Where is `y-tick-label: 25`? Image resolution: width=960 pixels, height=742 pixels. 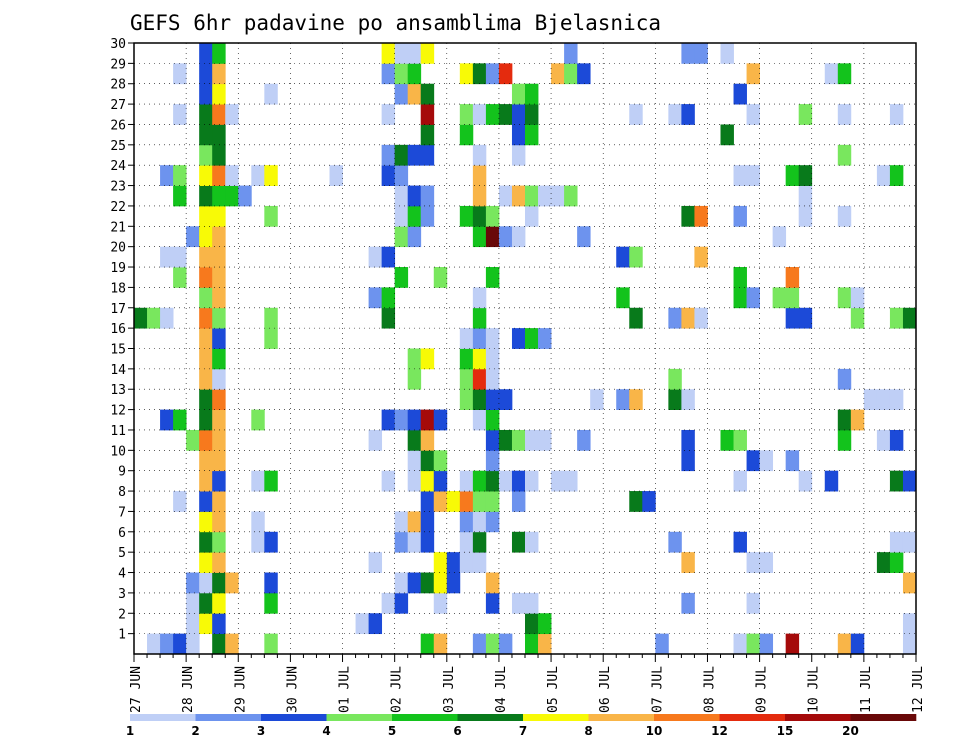 y-tick-label: 25 is located at coordinates (118, 146).